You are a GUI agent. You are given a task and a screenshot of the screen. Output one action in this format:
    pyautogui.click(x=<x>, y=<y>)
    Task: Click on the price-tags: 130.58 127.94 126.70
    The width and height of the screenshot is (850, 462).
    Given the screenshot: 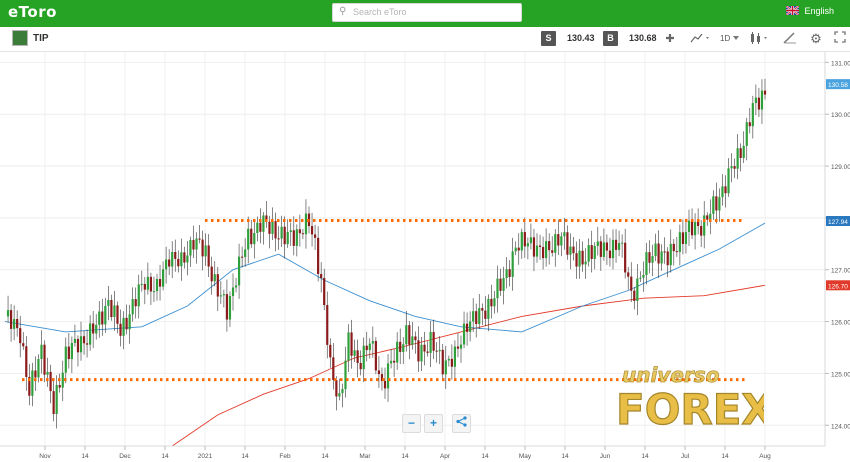 What is the action you would take?
    pyautogui.click(x=838, y=185)
    